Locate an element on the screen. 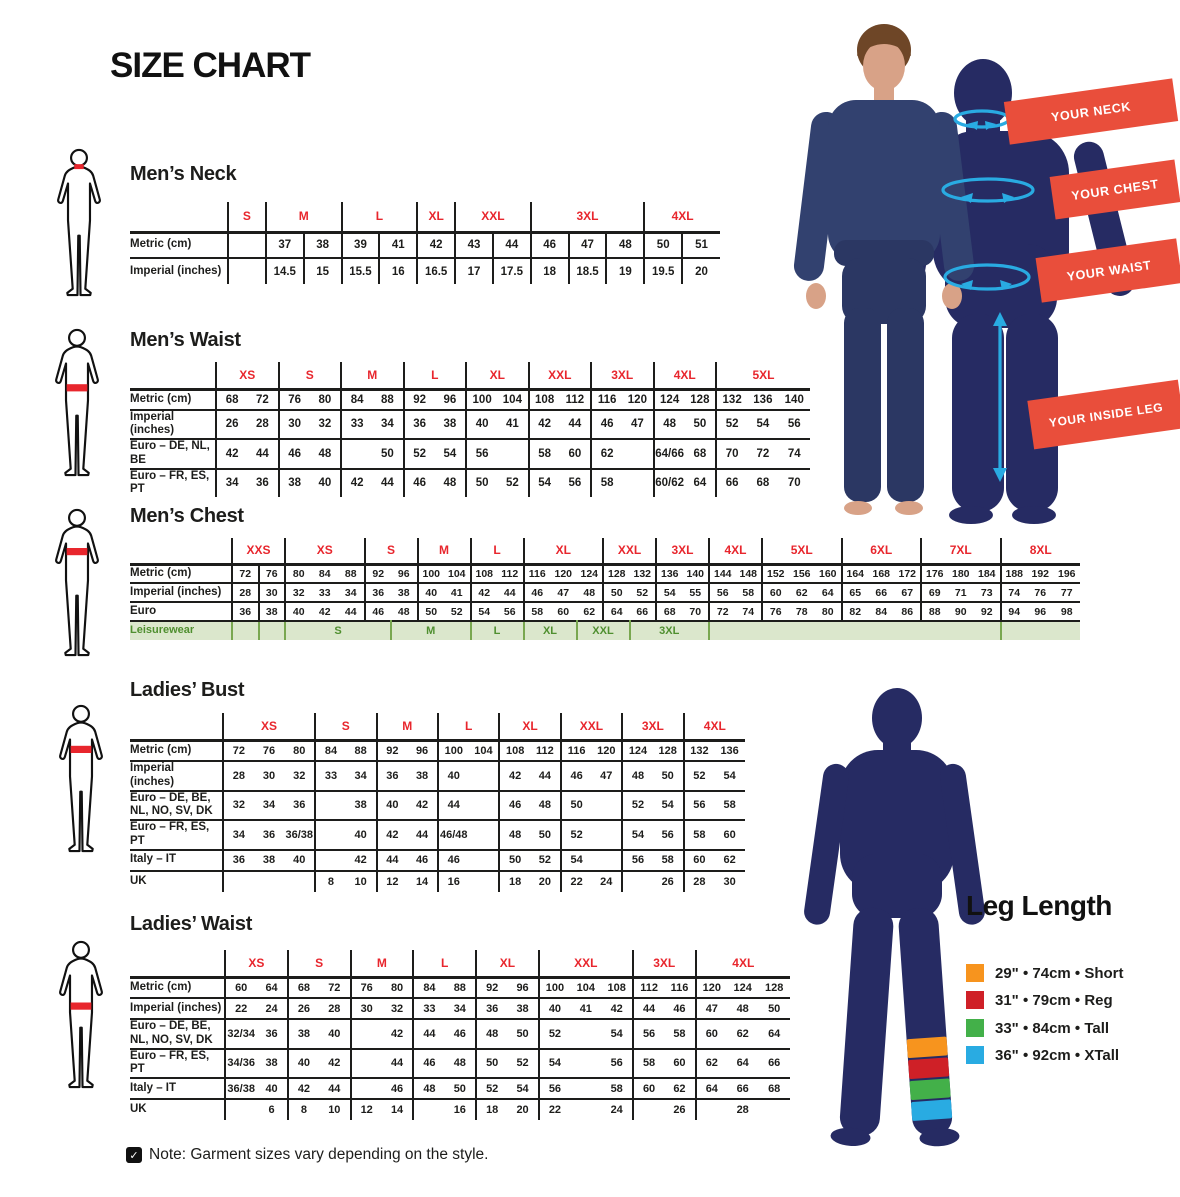  size-cell: 74 is located at coordinates (1013, 592).